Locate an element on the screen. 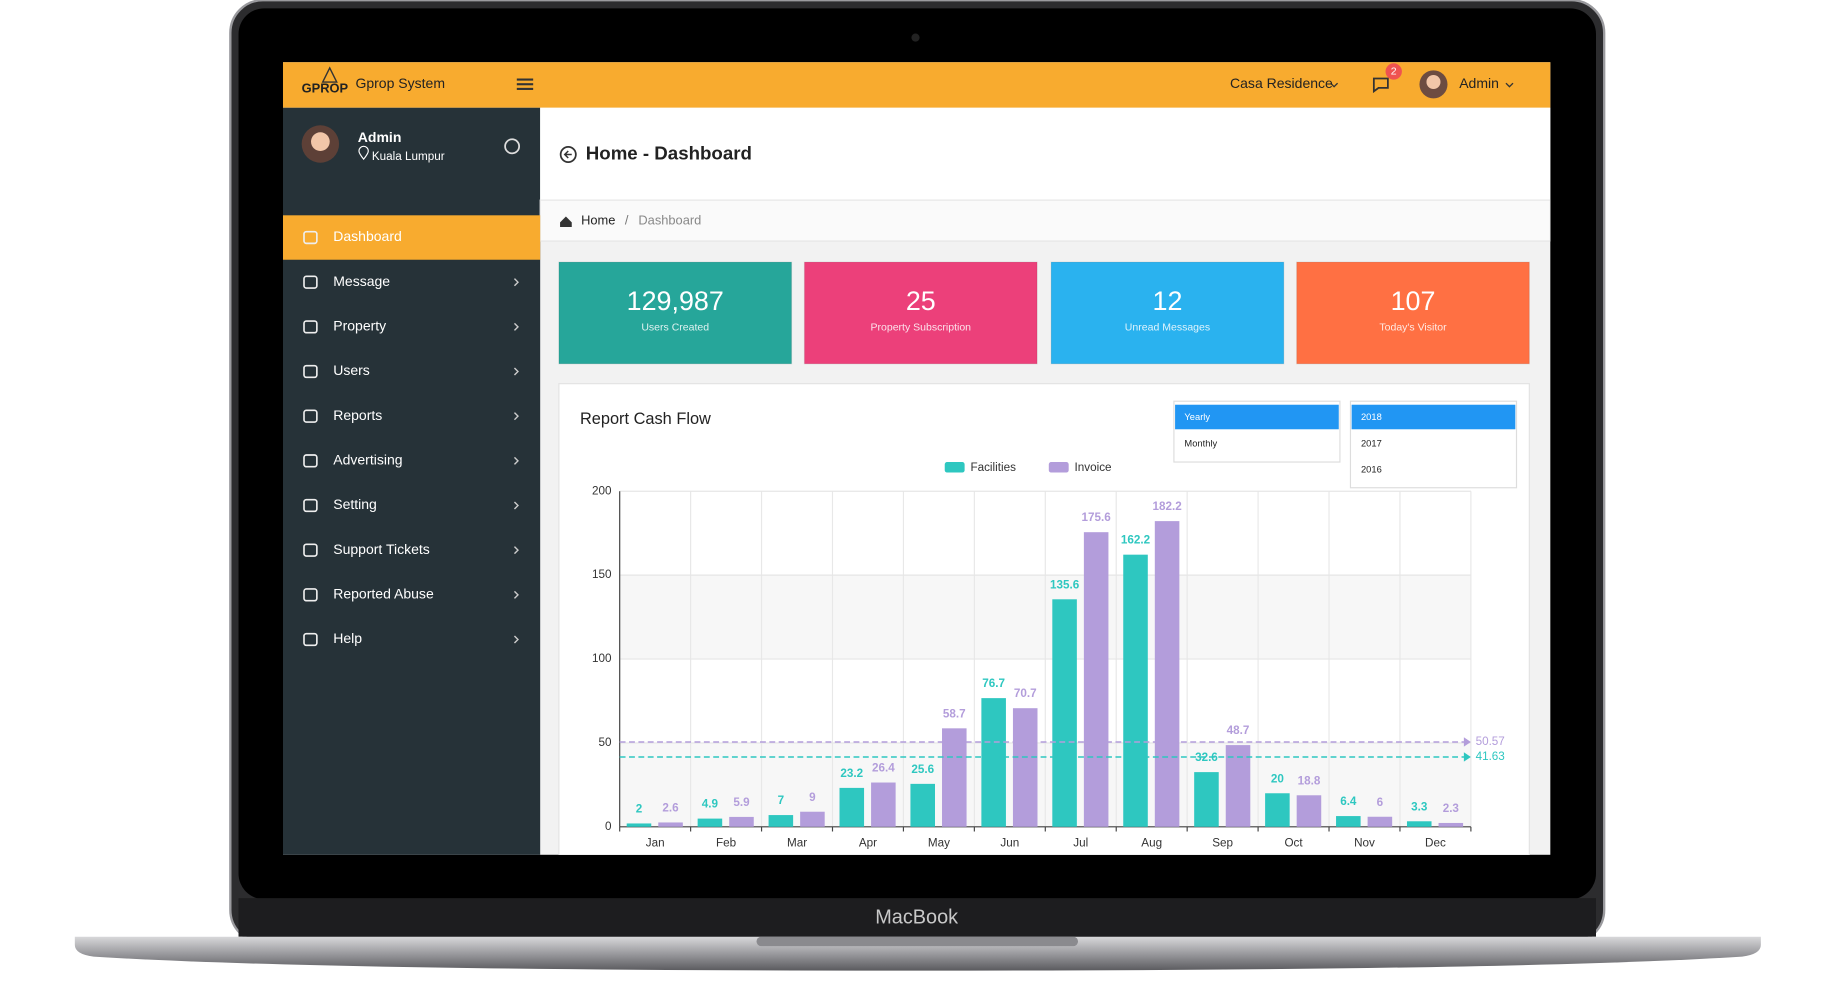  menu-item: Help is located at coordinates (347, 638).